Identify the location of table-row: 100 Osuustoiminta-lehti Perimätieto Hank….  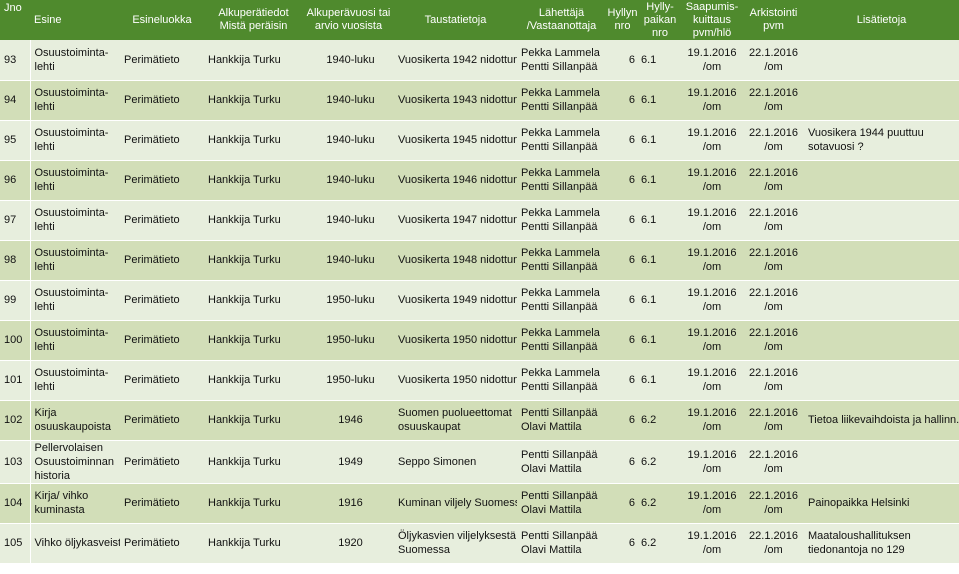
(479, 340).